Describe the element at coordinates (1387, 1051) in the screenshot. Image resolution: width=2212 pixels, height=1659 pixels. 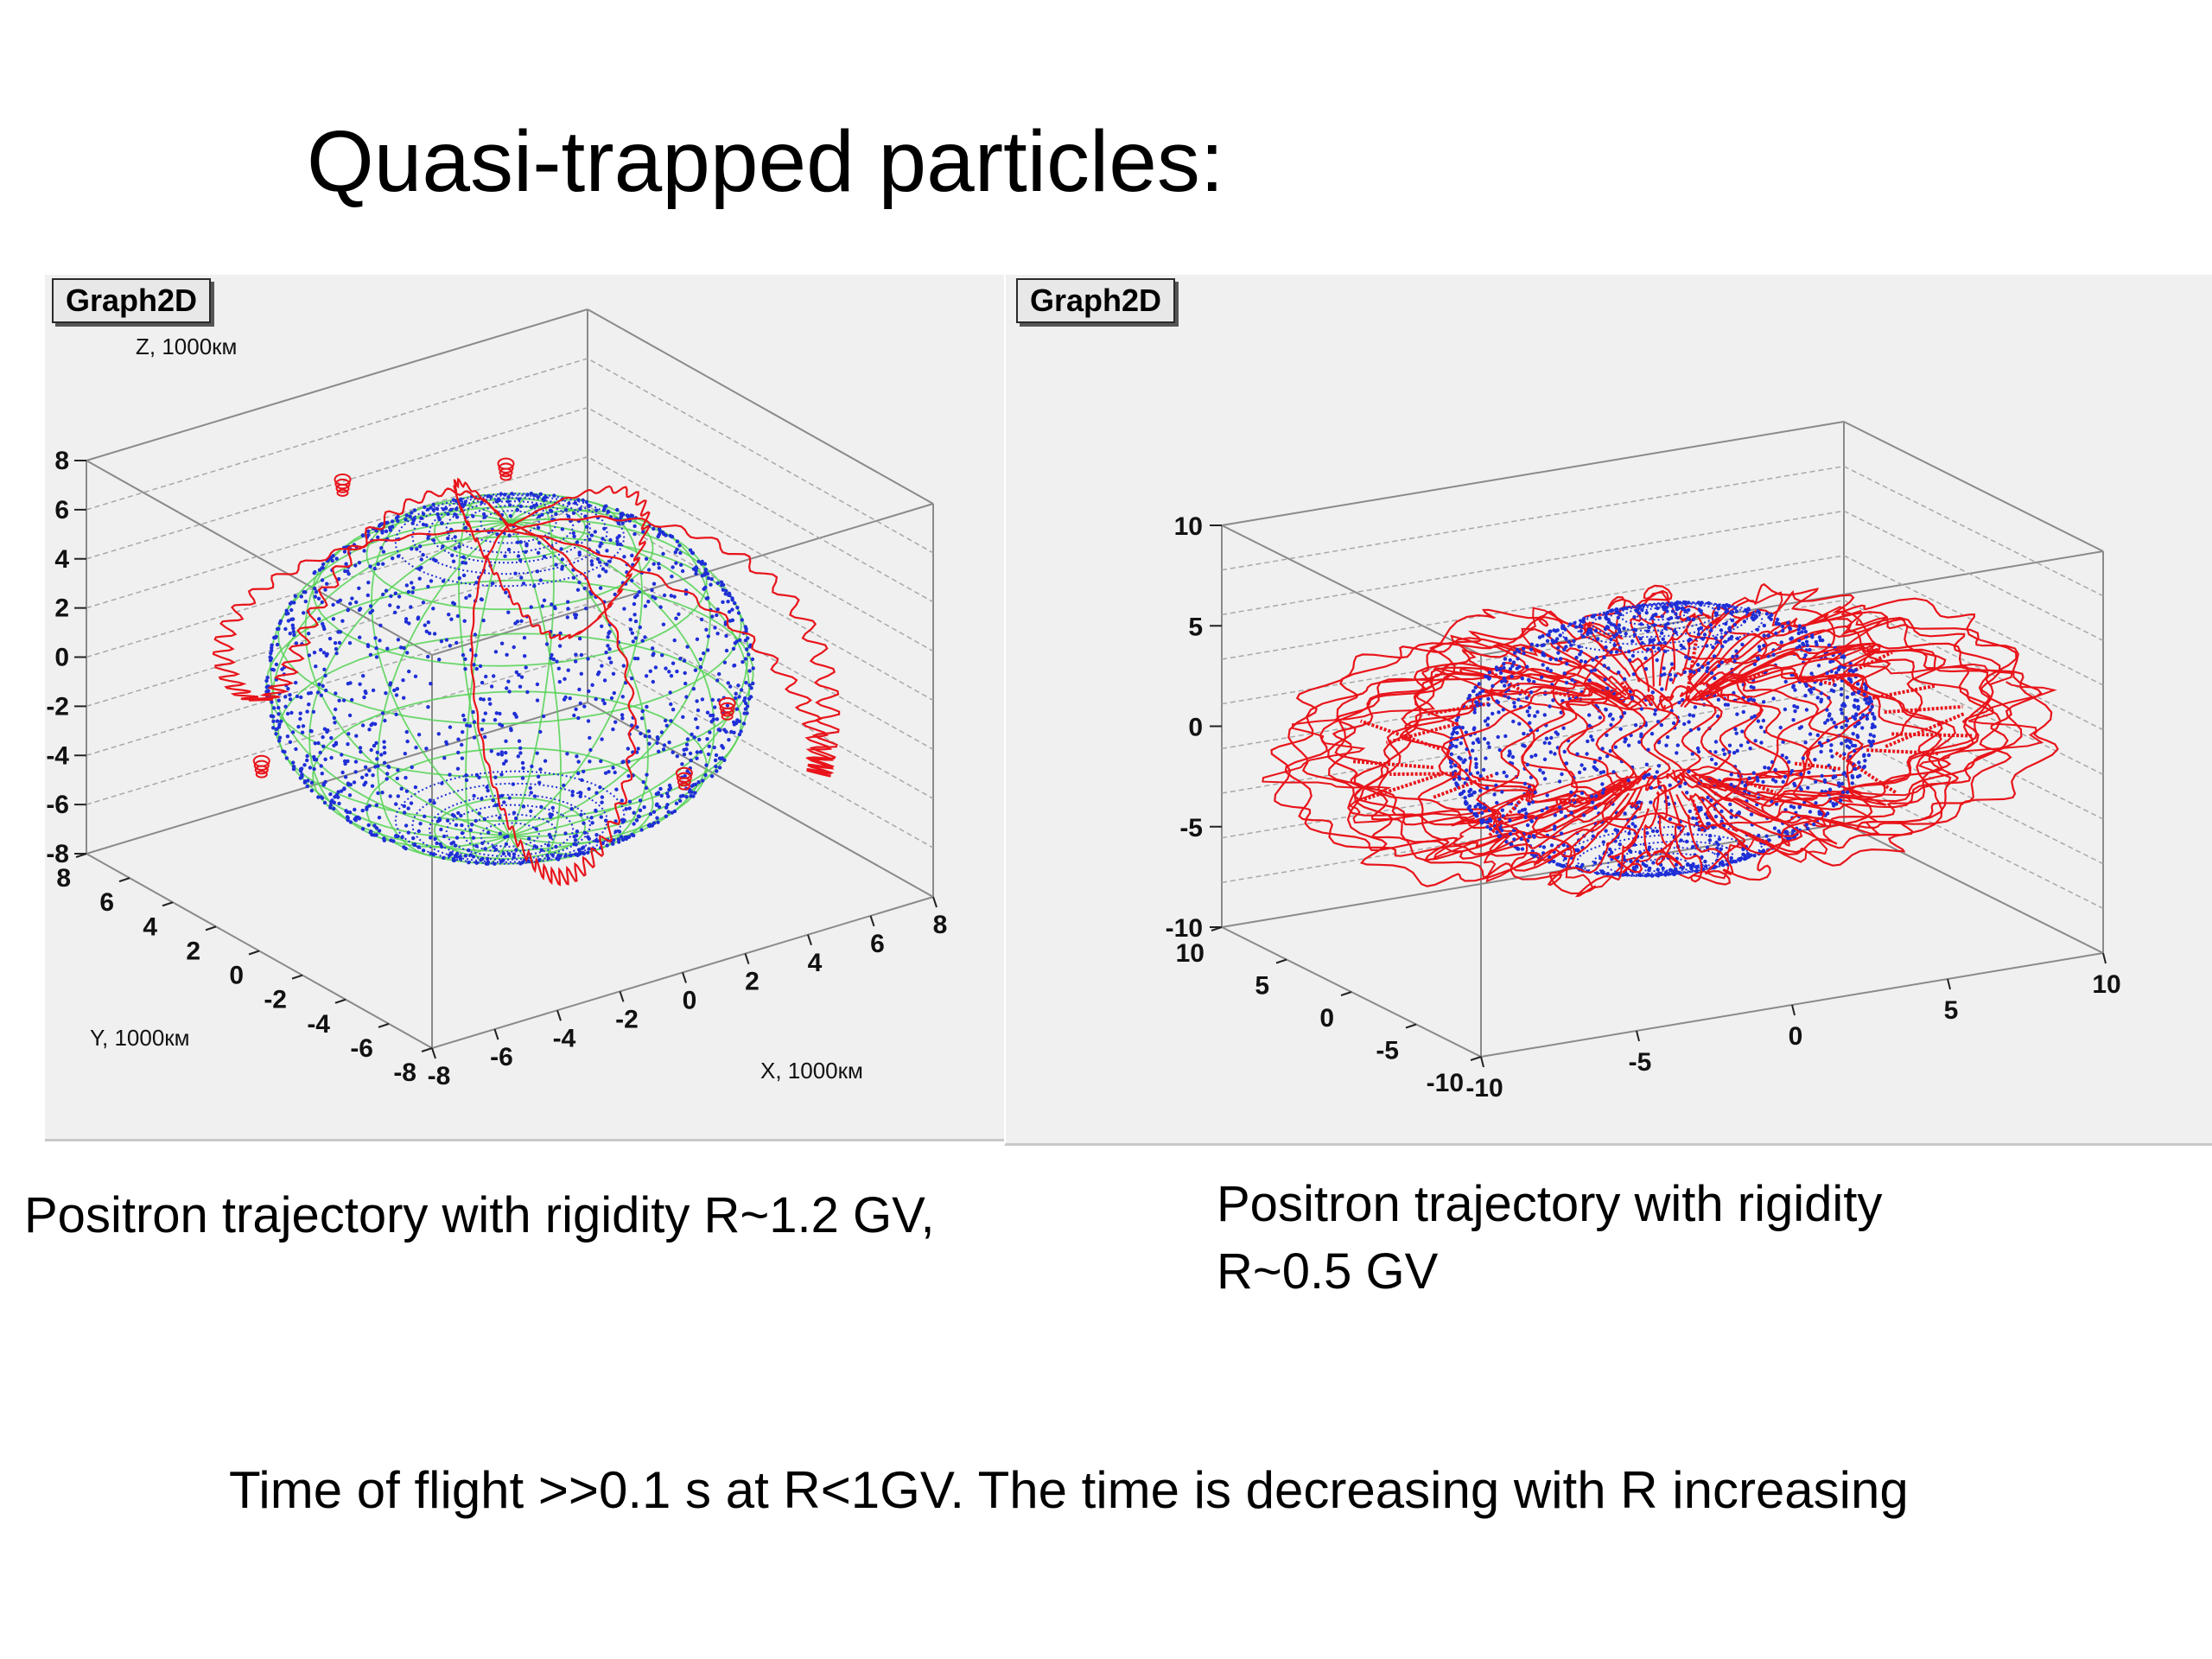
I see `y-tick-label: -5` at that location.